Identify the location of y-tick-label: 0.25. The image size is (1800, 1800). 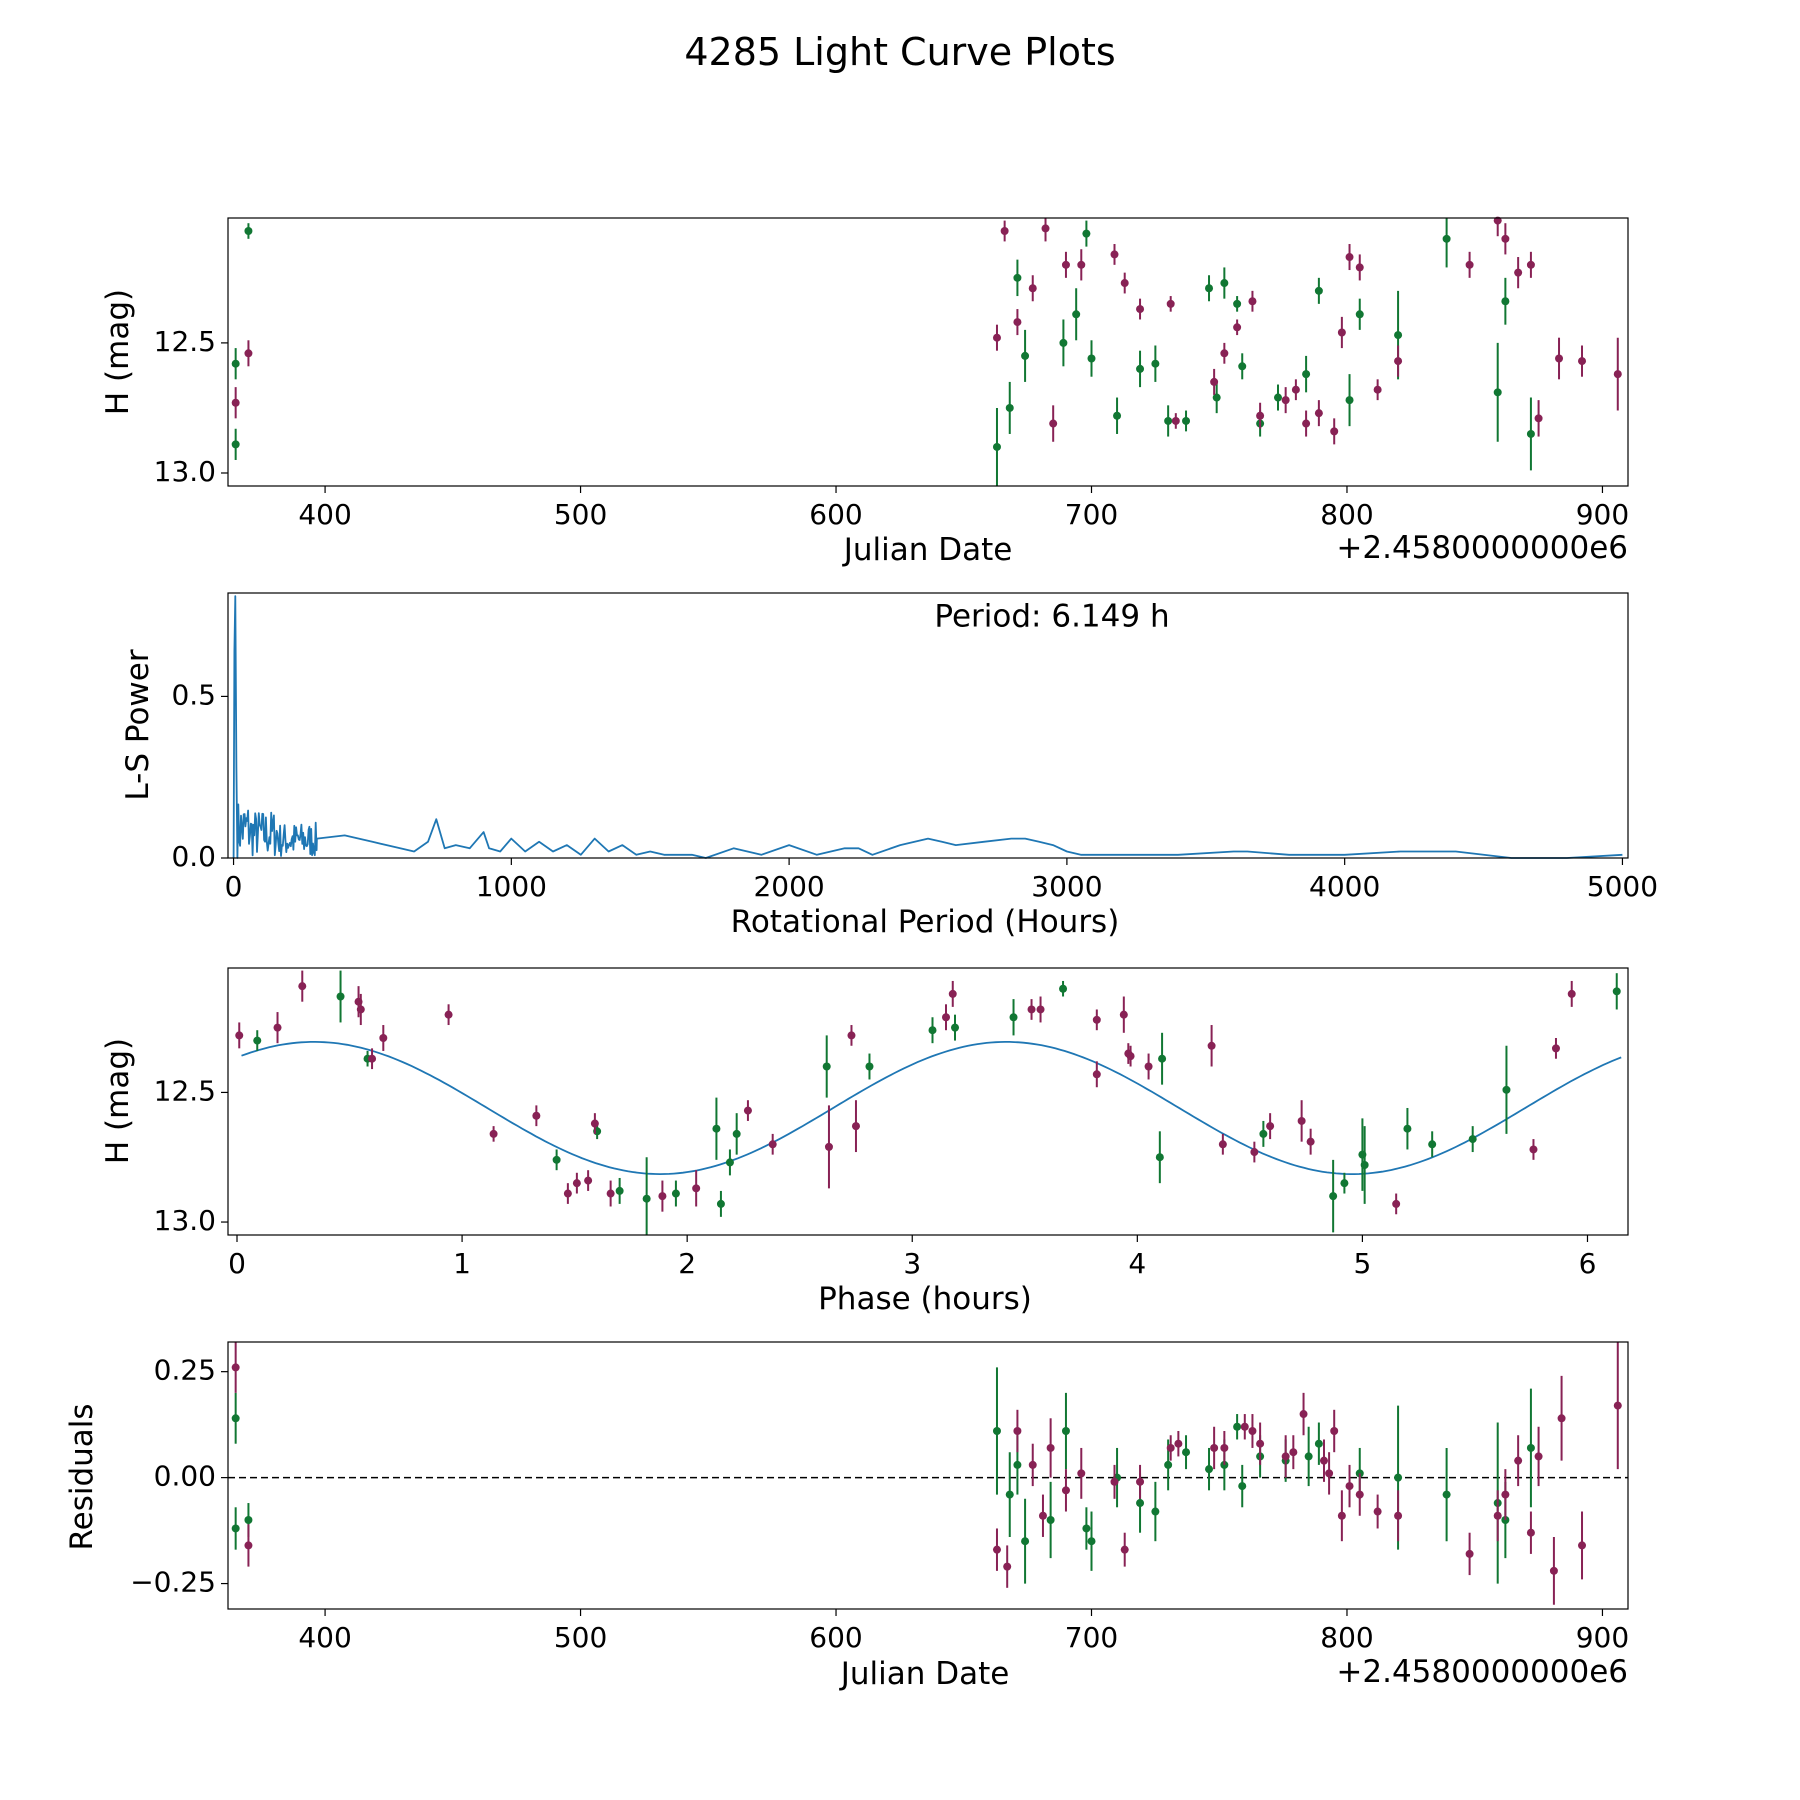
(185, 1370).